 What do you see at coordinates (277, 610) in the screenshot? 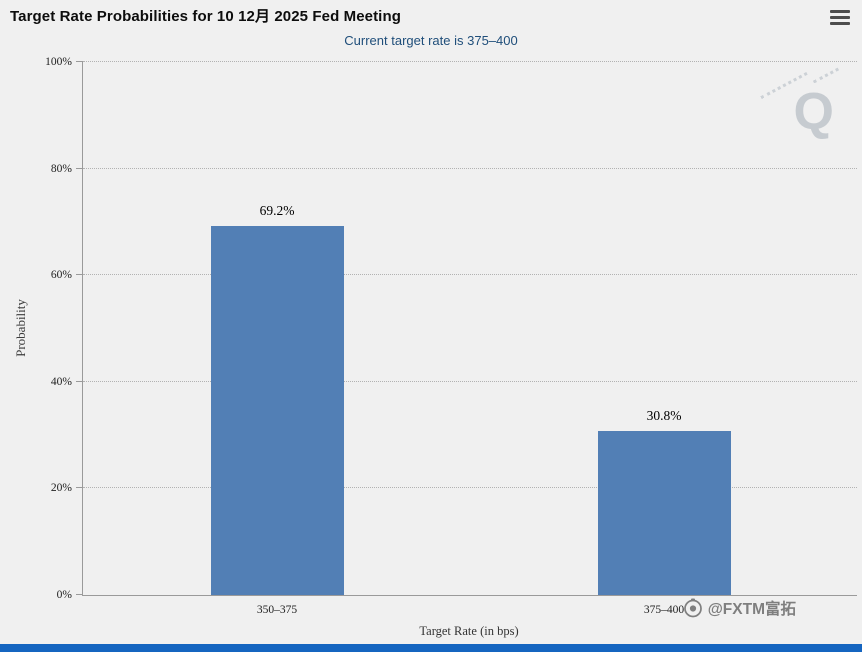
I see `x-tick-label: 350–375` at bounding box center [277, 610].